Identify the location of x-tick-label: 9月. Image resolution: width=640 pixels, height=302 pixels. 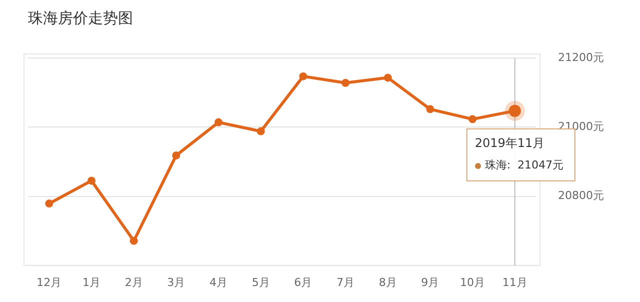
(430, 282).